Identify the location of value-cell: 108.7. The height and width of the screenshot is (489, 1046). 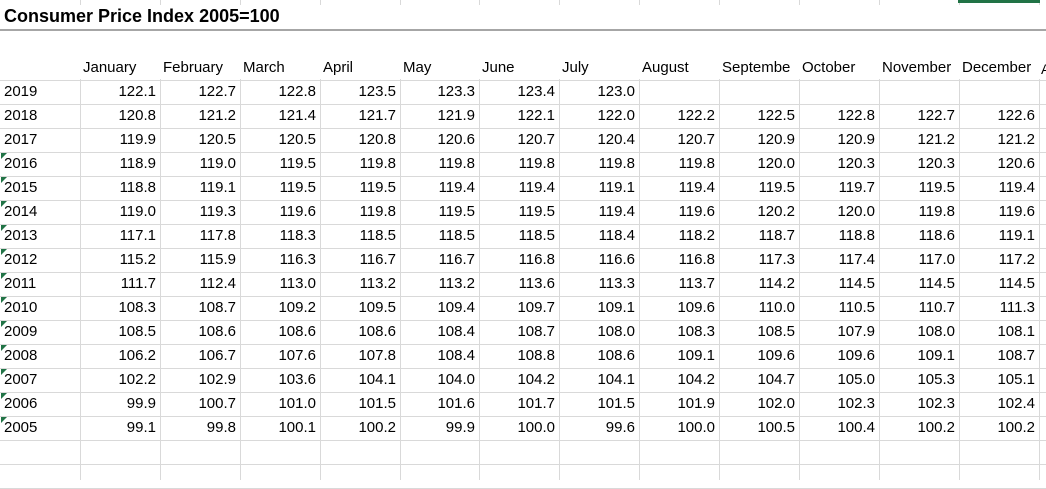
(217, 307).